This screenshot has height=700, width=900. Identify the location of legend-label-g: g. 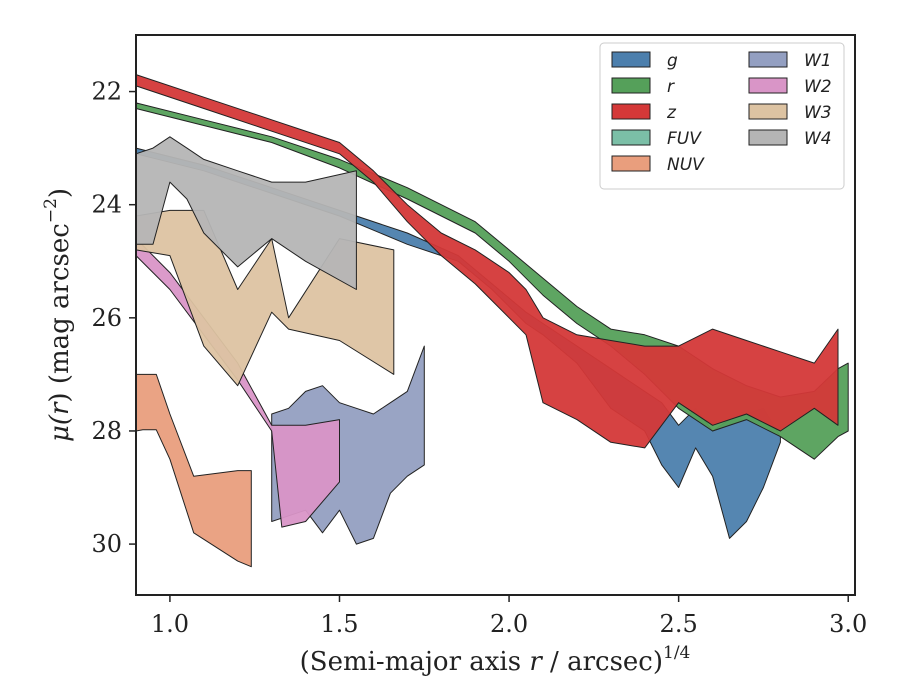
(672, 61).